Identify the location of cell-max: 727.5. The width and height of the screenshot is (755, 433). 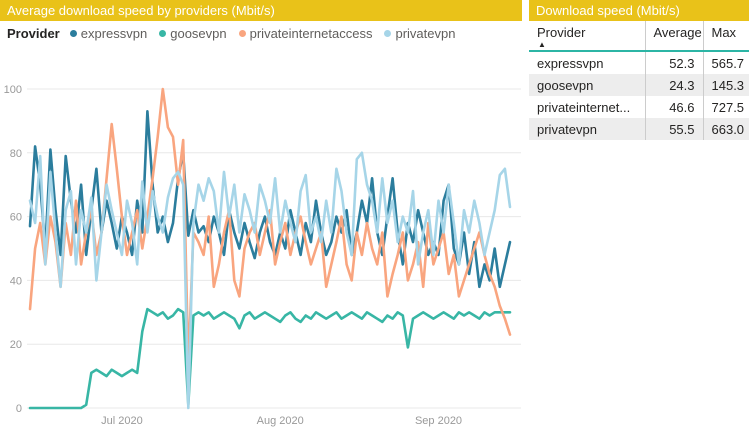
(725, 107).